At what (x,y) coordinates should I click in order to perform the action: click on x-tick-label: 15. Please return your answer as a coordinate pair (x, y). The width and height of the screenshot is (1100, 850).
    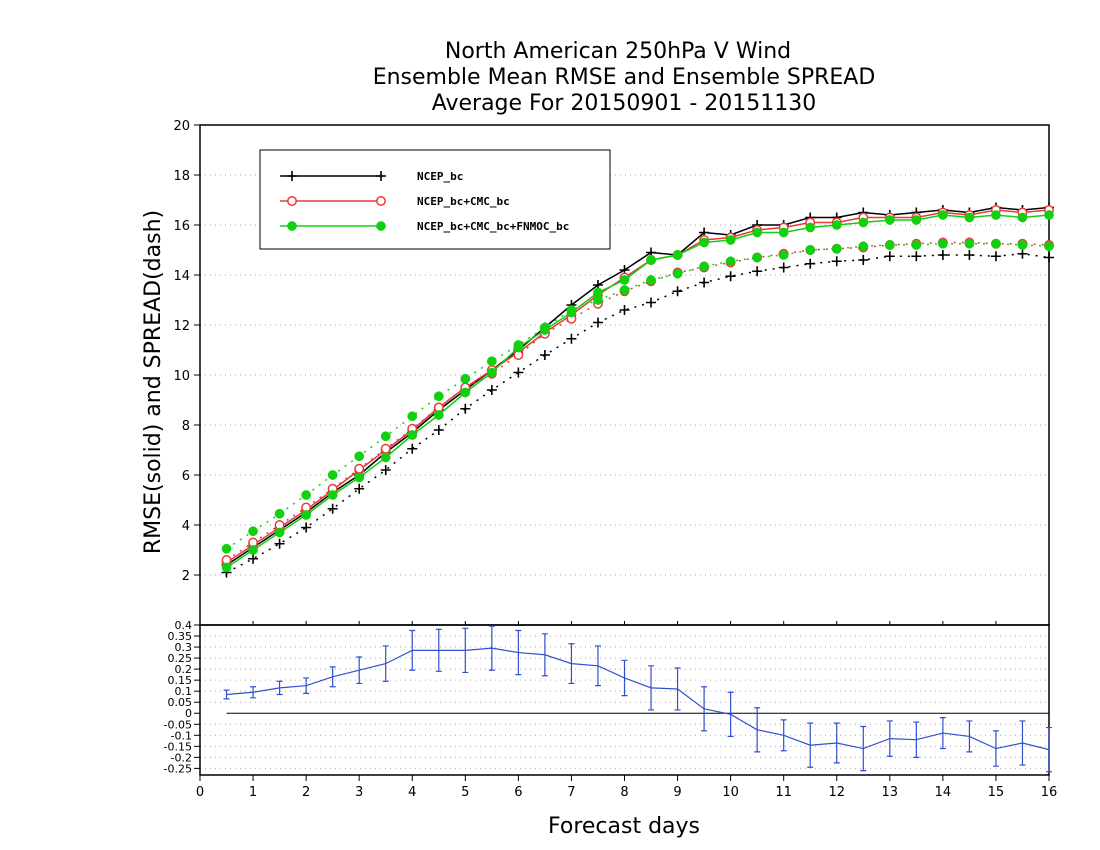
    Looking at the image, I should click on (996, 792).